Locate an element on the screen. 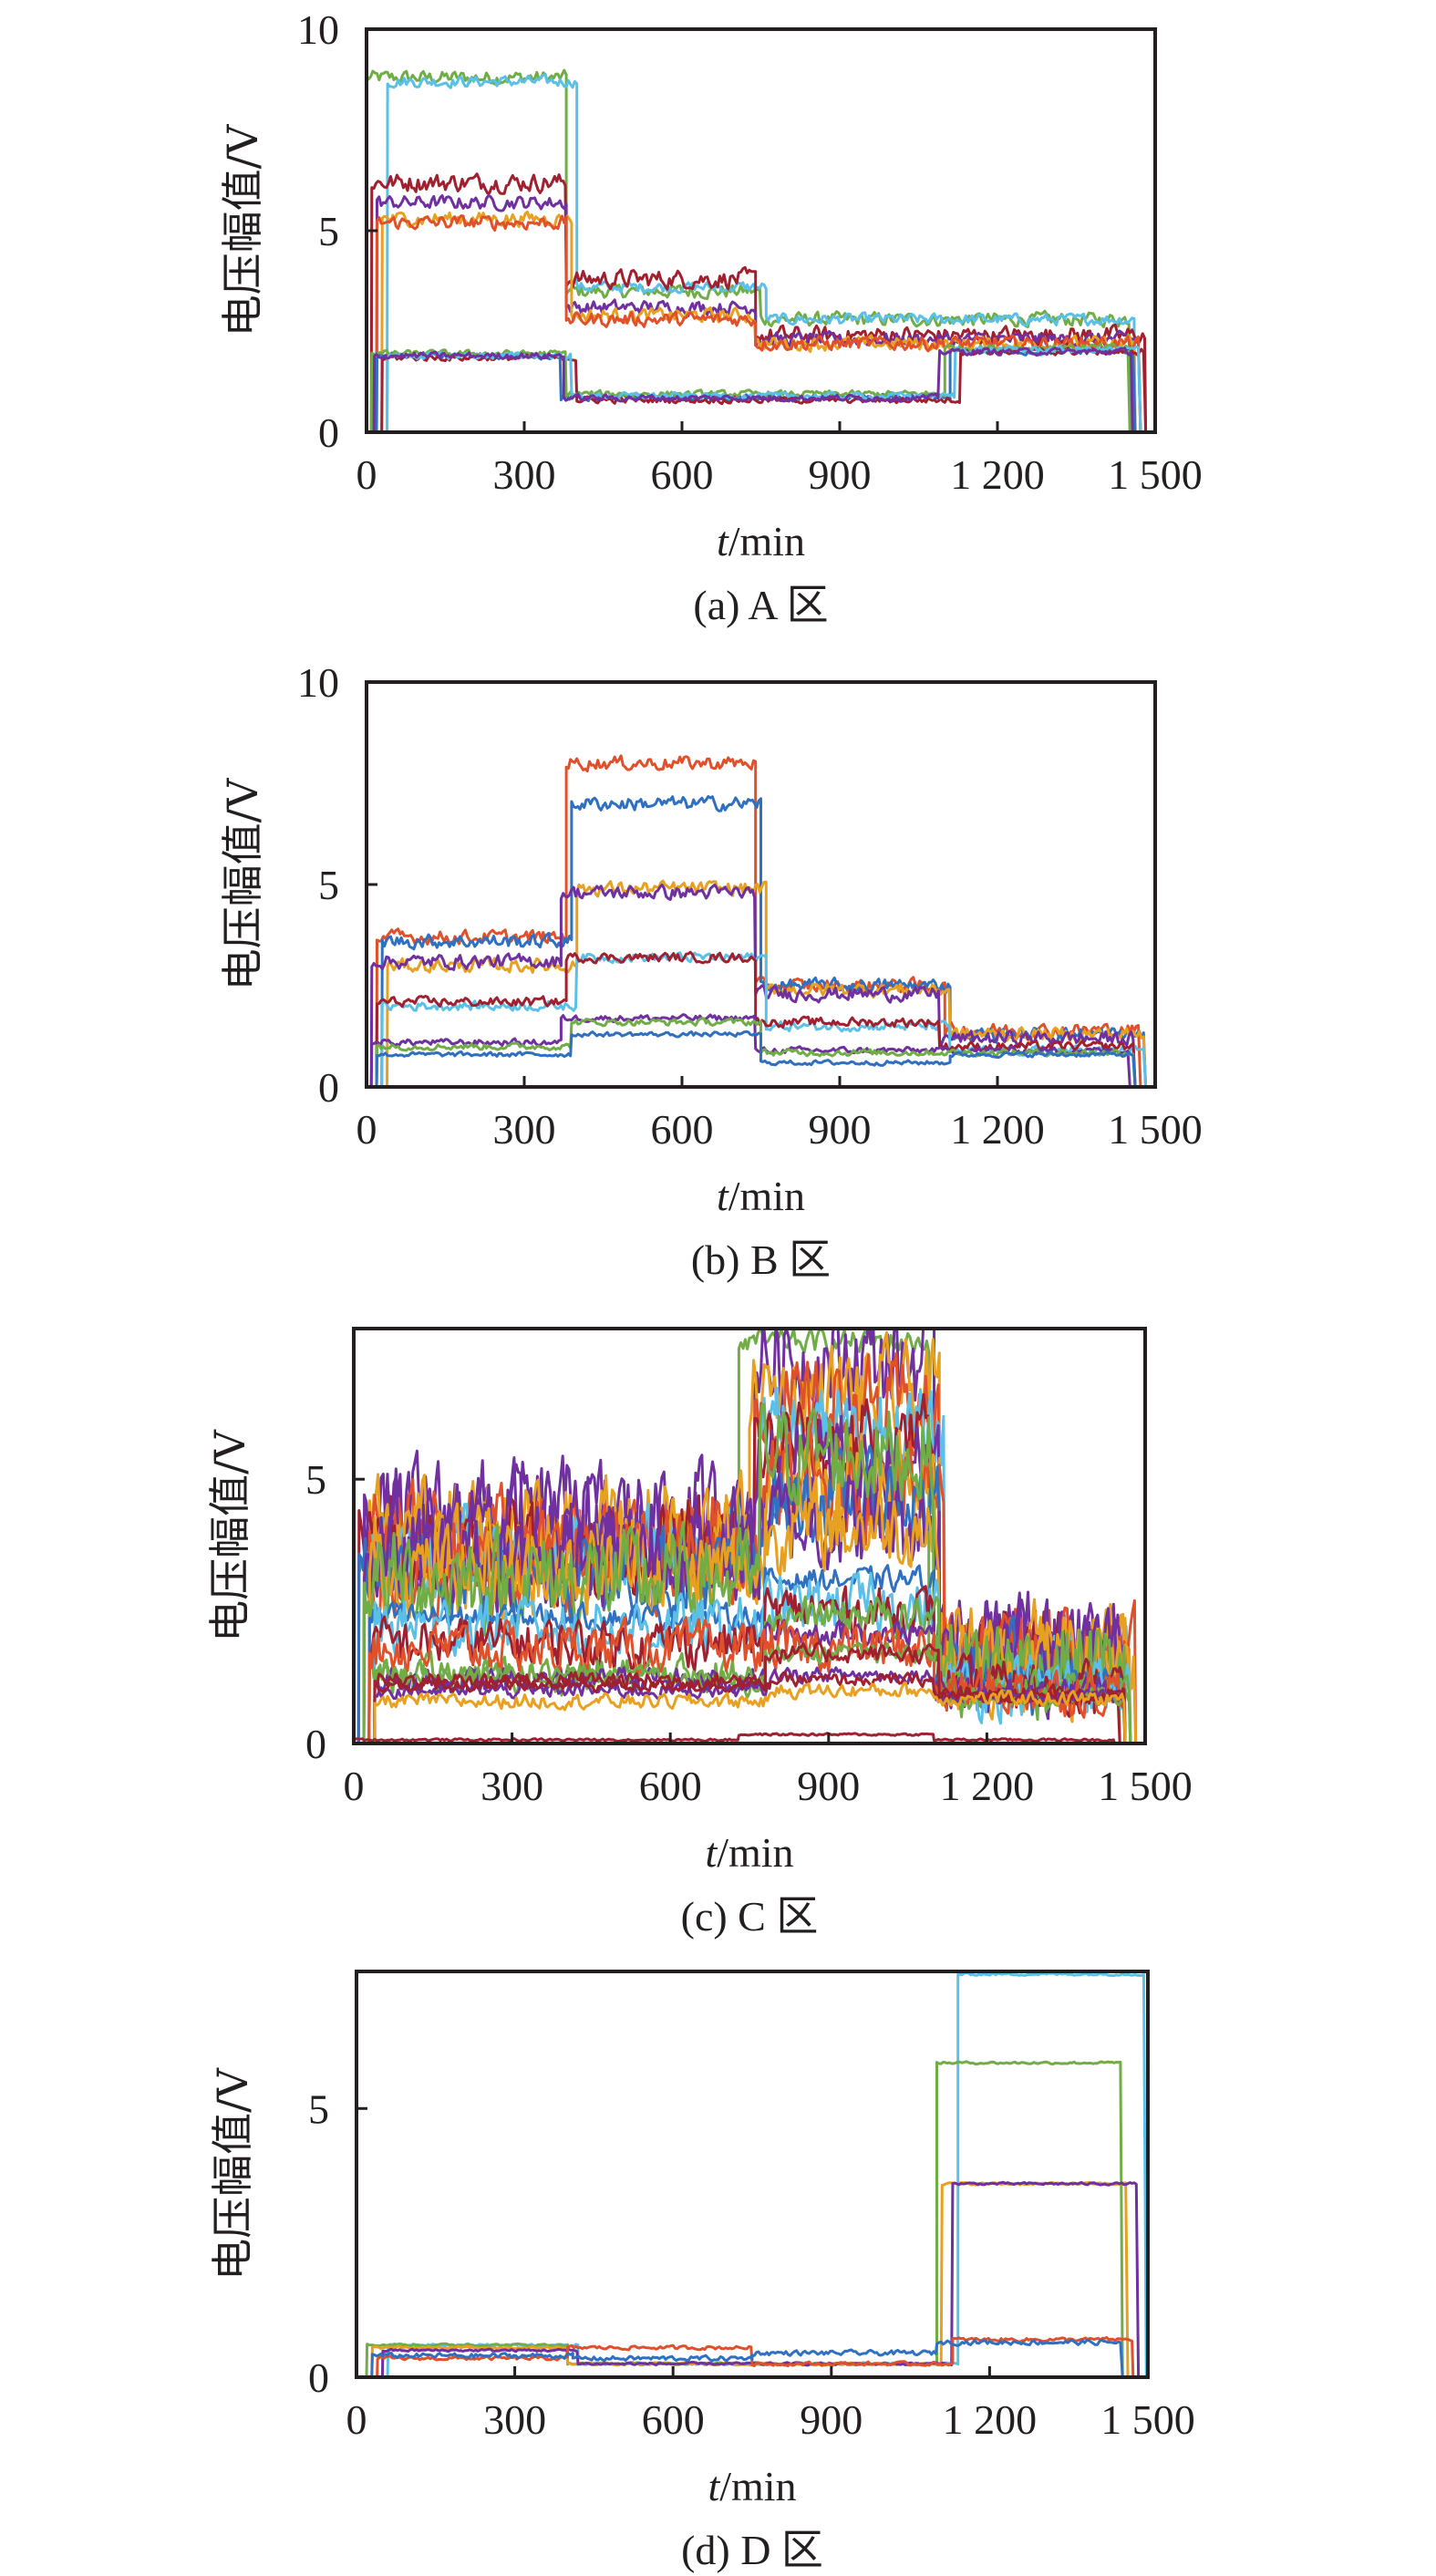 The height and width of the screenshot is (2576, 1436). panel-caption: (b) B 区 is located at coordinates (761, 1259).